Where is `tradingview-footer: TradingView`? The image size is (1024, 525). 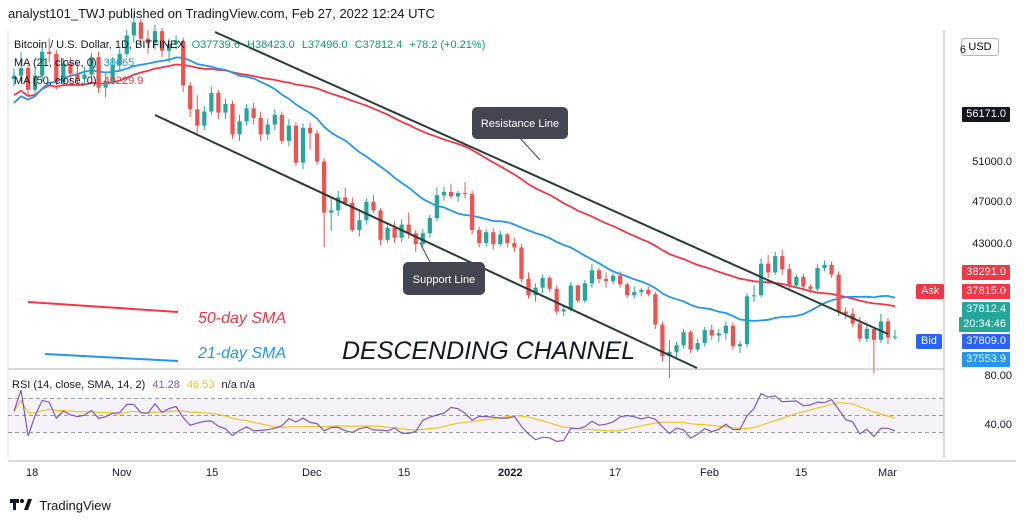 tradingview-footer: TradingView is located at coordinates (60, 505).